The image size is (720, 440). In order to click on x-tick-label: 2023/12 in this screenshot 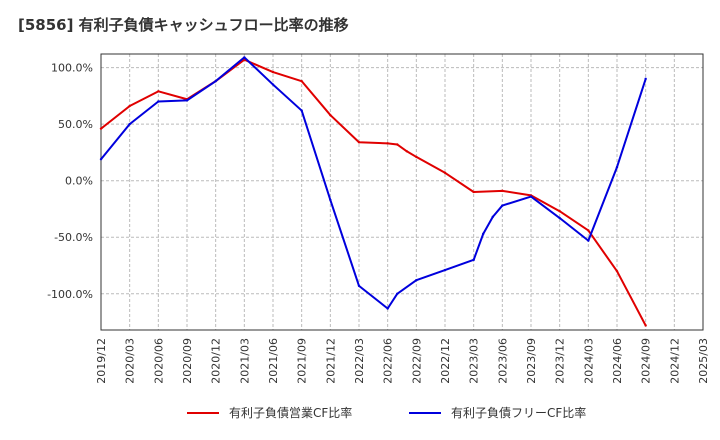, I will do `click(560, 361)`.